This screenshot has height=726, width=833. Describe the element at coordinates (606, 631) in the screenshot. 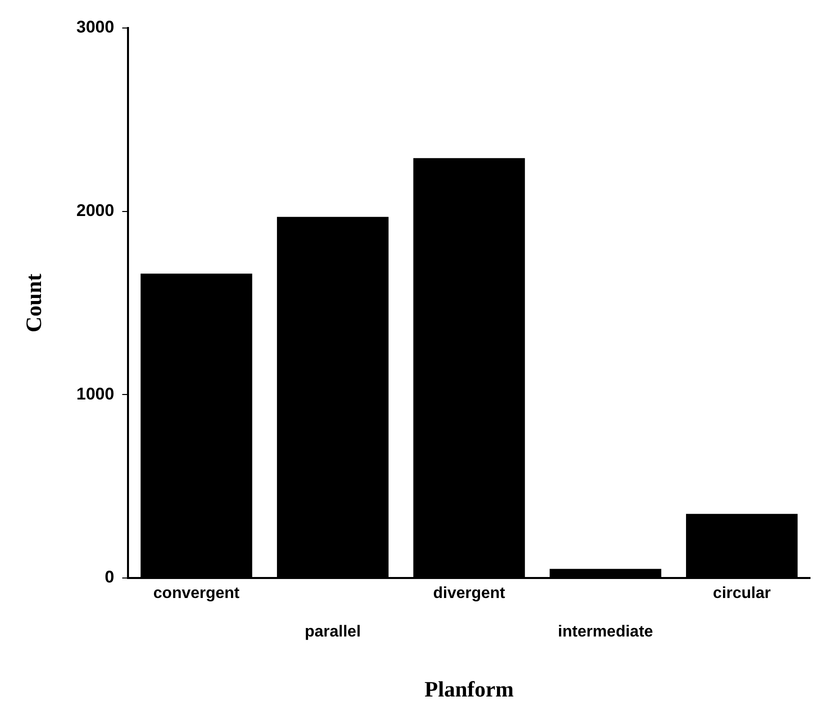

I see `x-tick-label: intermediate` at that location.